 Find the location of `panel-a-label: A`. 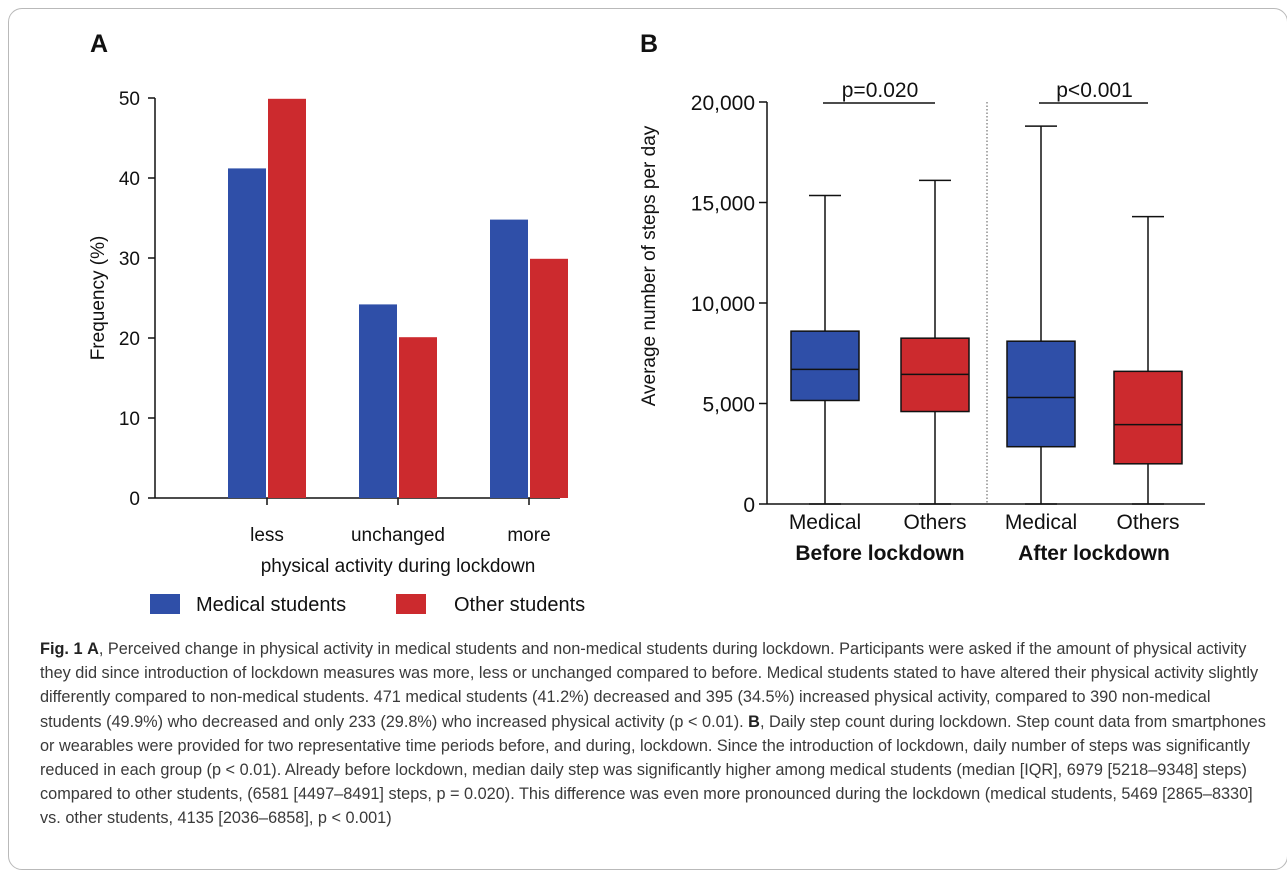

panel-a-label: A is located at coordinates (99, 44).